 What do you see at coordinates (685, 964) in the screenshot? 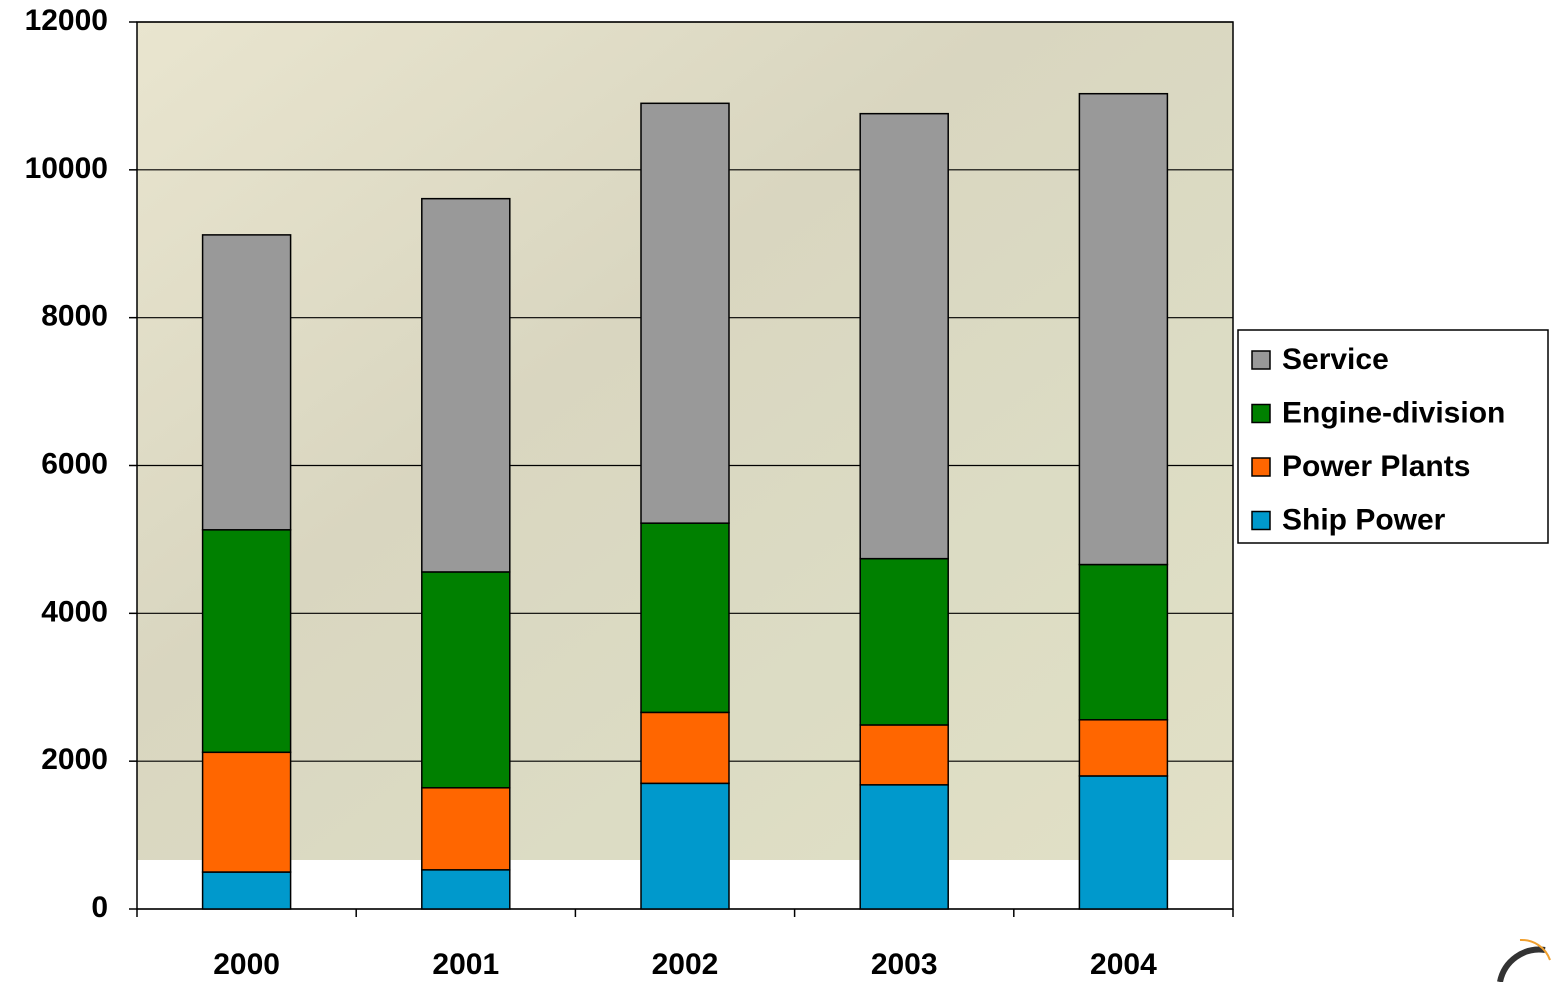
I see `x-tick-label: 2002` at bounding box center [685, 964].